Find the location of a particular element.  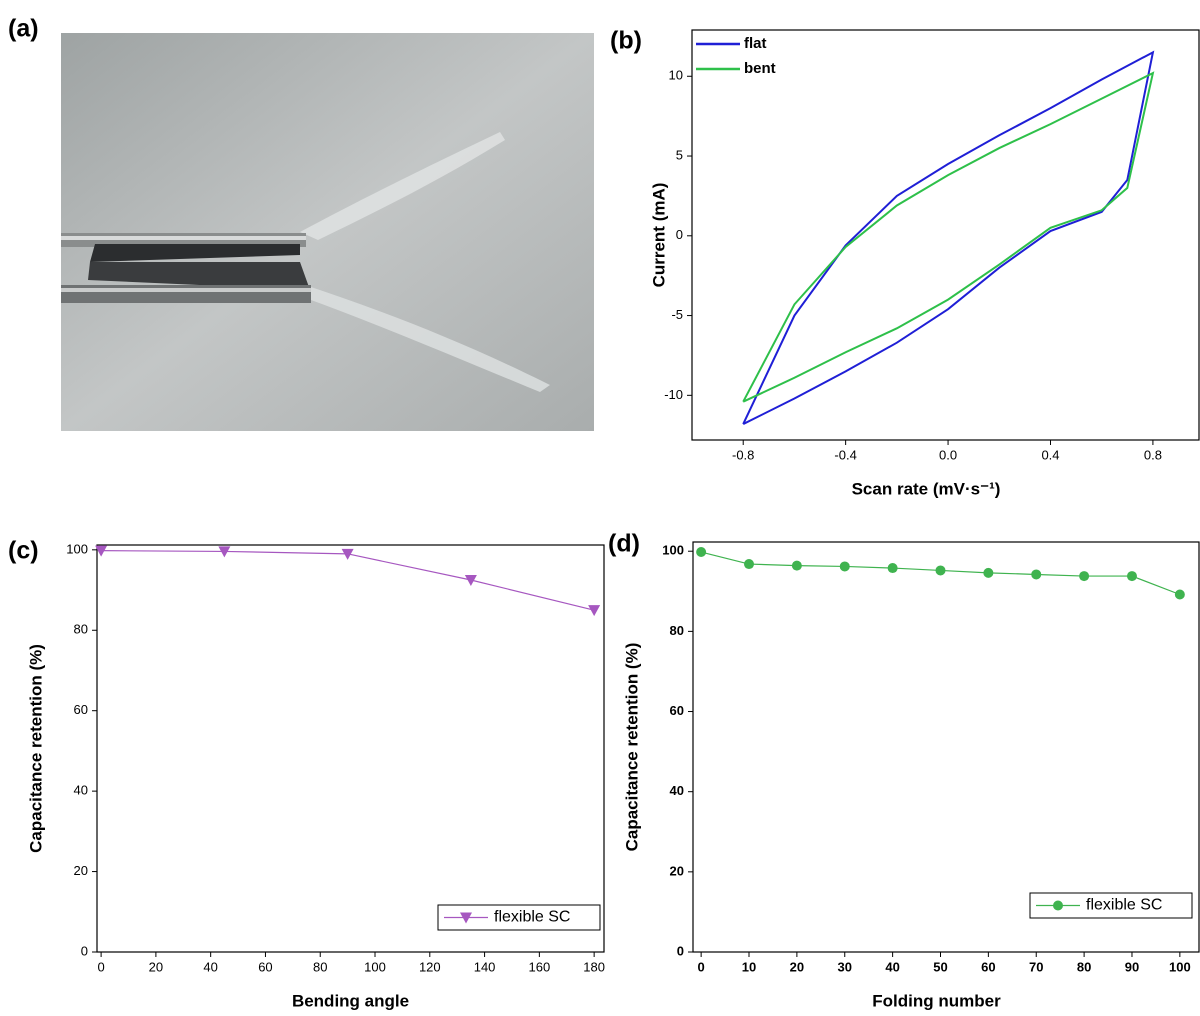

y-tick-label: -5 is located at coordinates (677, 314).